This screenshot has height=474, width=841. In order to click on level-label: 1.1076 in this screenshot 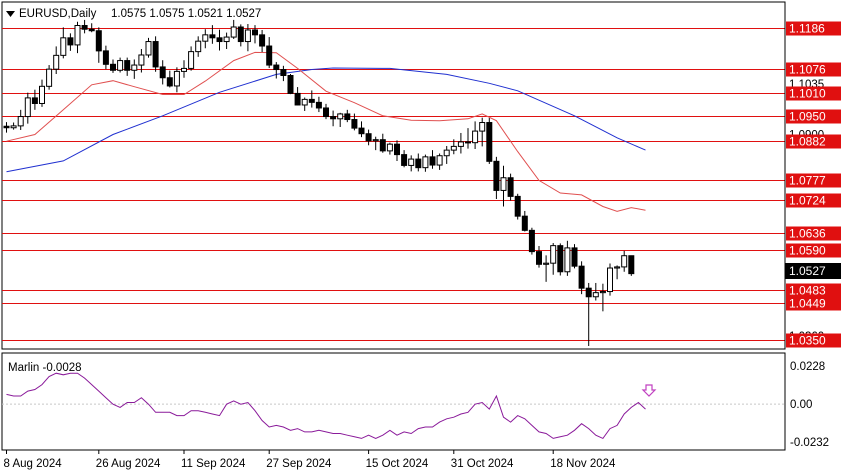, I will do `click(807, 70)`.